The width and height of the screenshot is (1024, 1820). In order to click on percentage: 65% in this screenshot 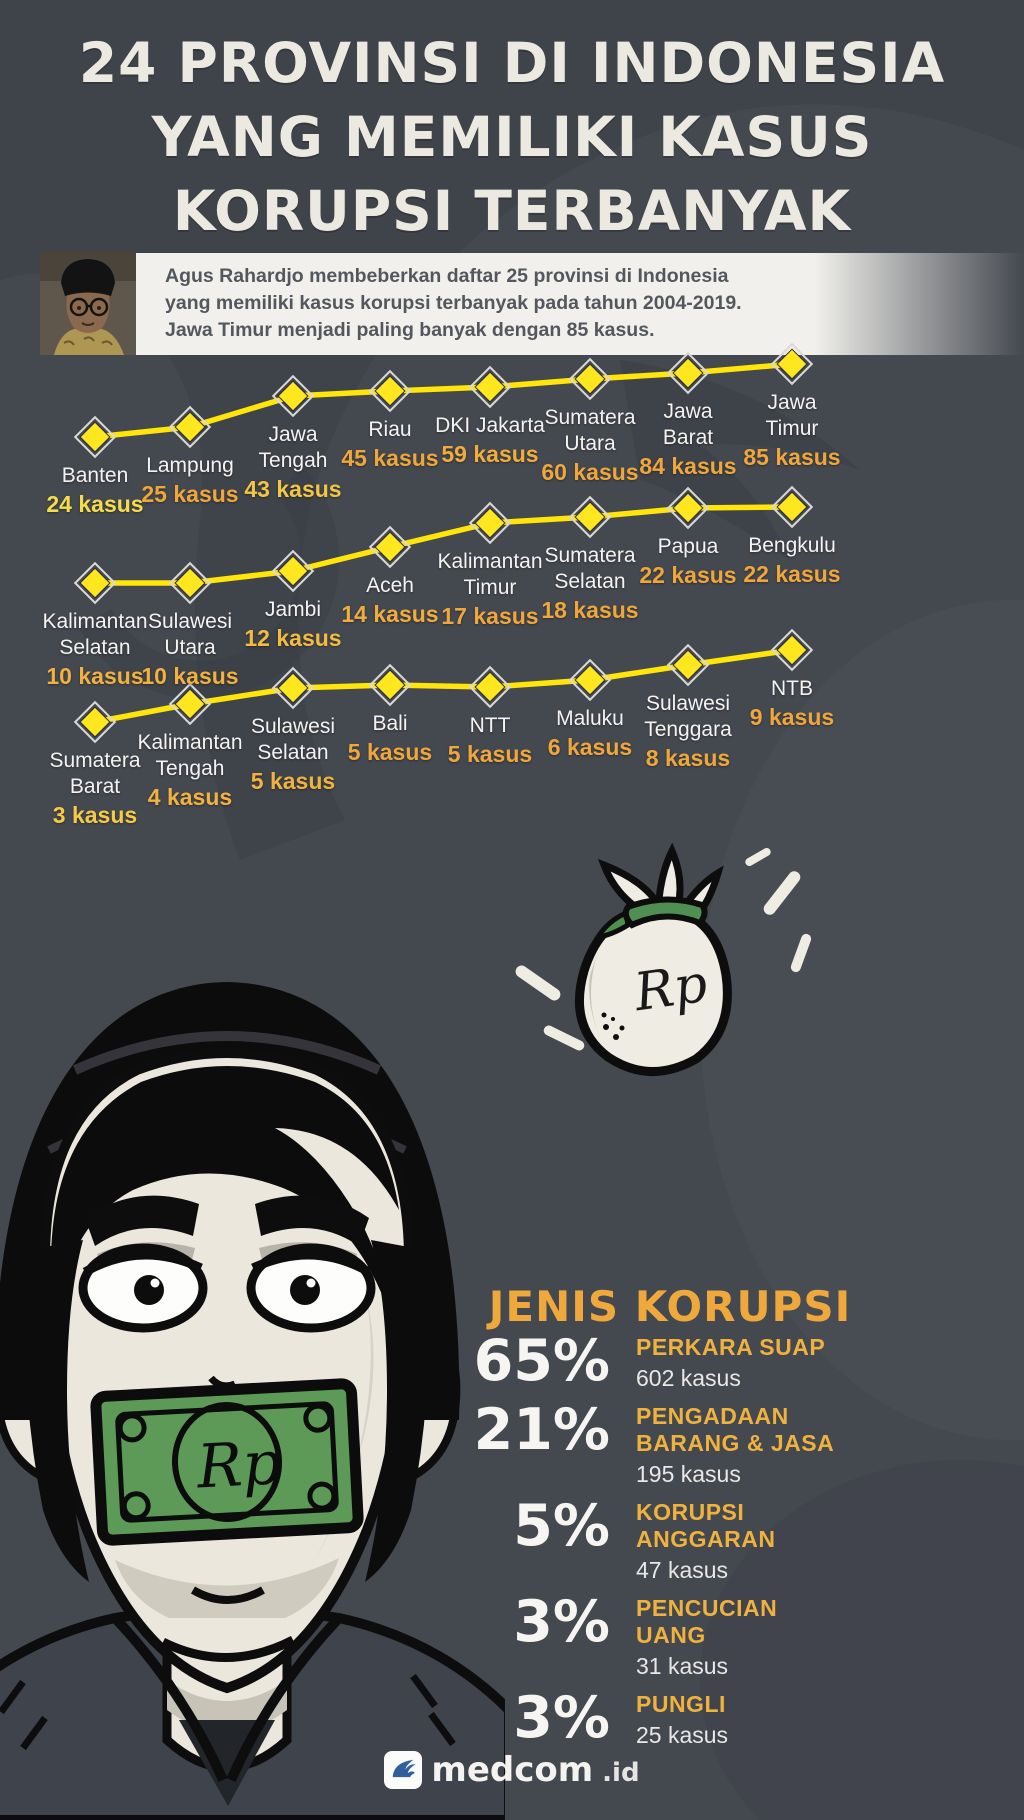, I will do `click(541, 1361)`.